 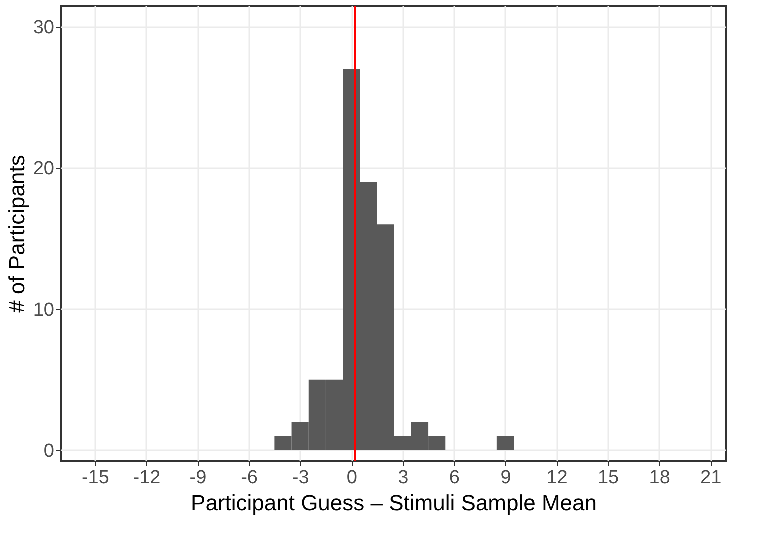 What do you see at coordinates (49, 451) in the screenshot?
I see `y-tick-label: 0` at bounding box center [49, 451].